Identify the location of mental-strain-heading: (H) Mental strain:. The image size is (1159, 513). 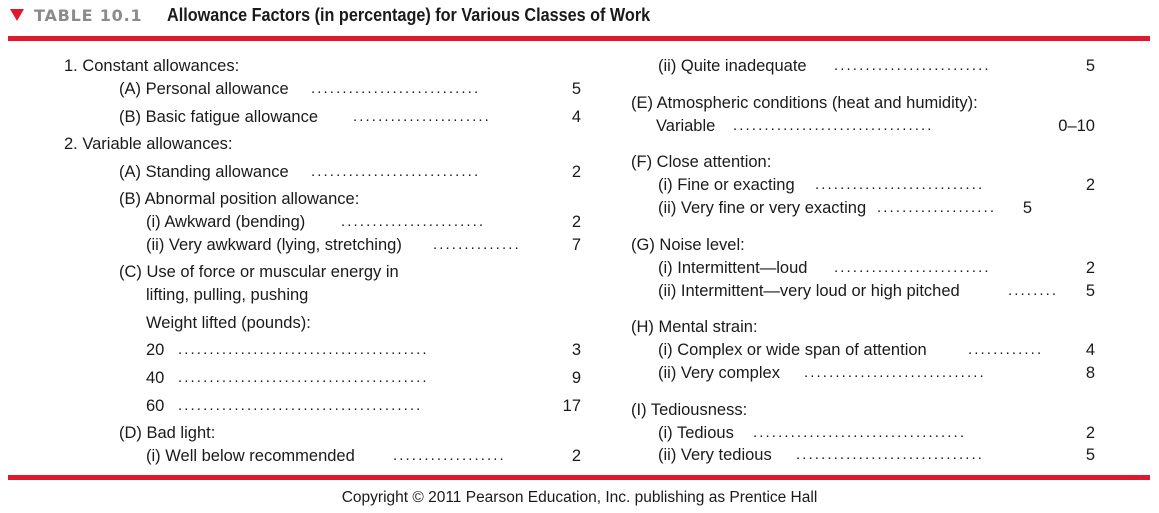
(694, 327).